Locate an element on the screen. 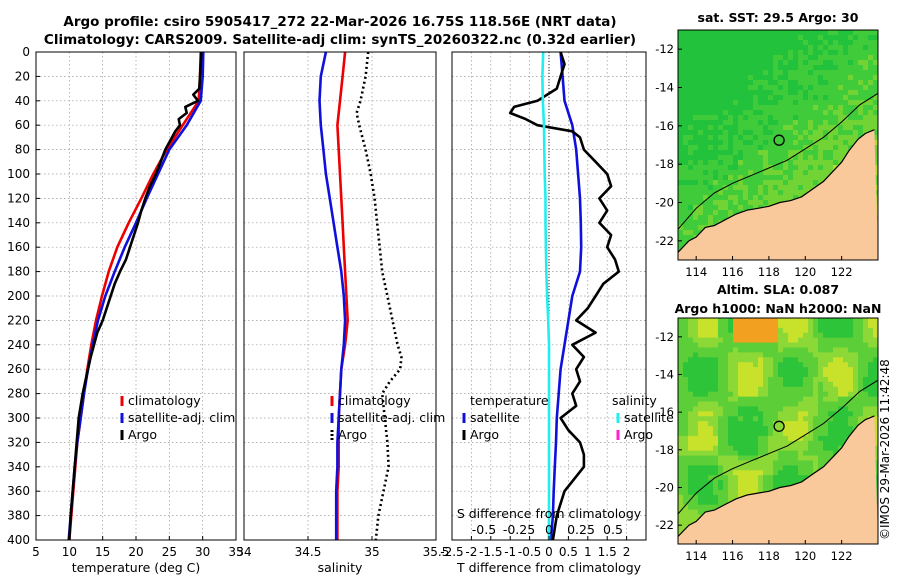 This screenshot has width=900, height=580. y-tick-label: 40 is located at coordinates (22, 101).